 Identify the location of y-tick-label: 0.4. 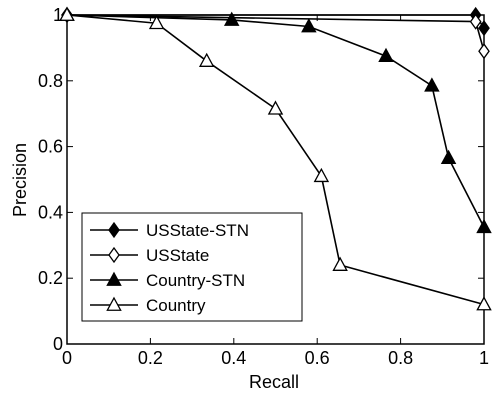
(50, 212).